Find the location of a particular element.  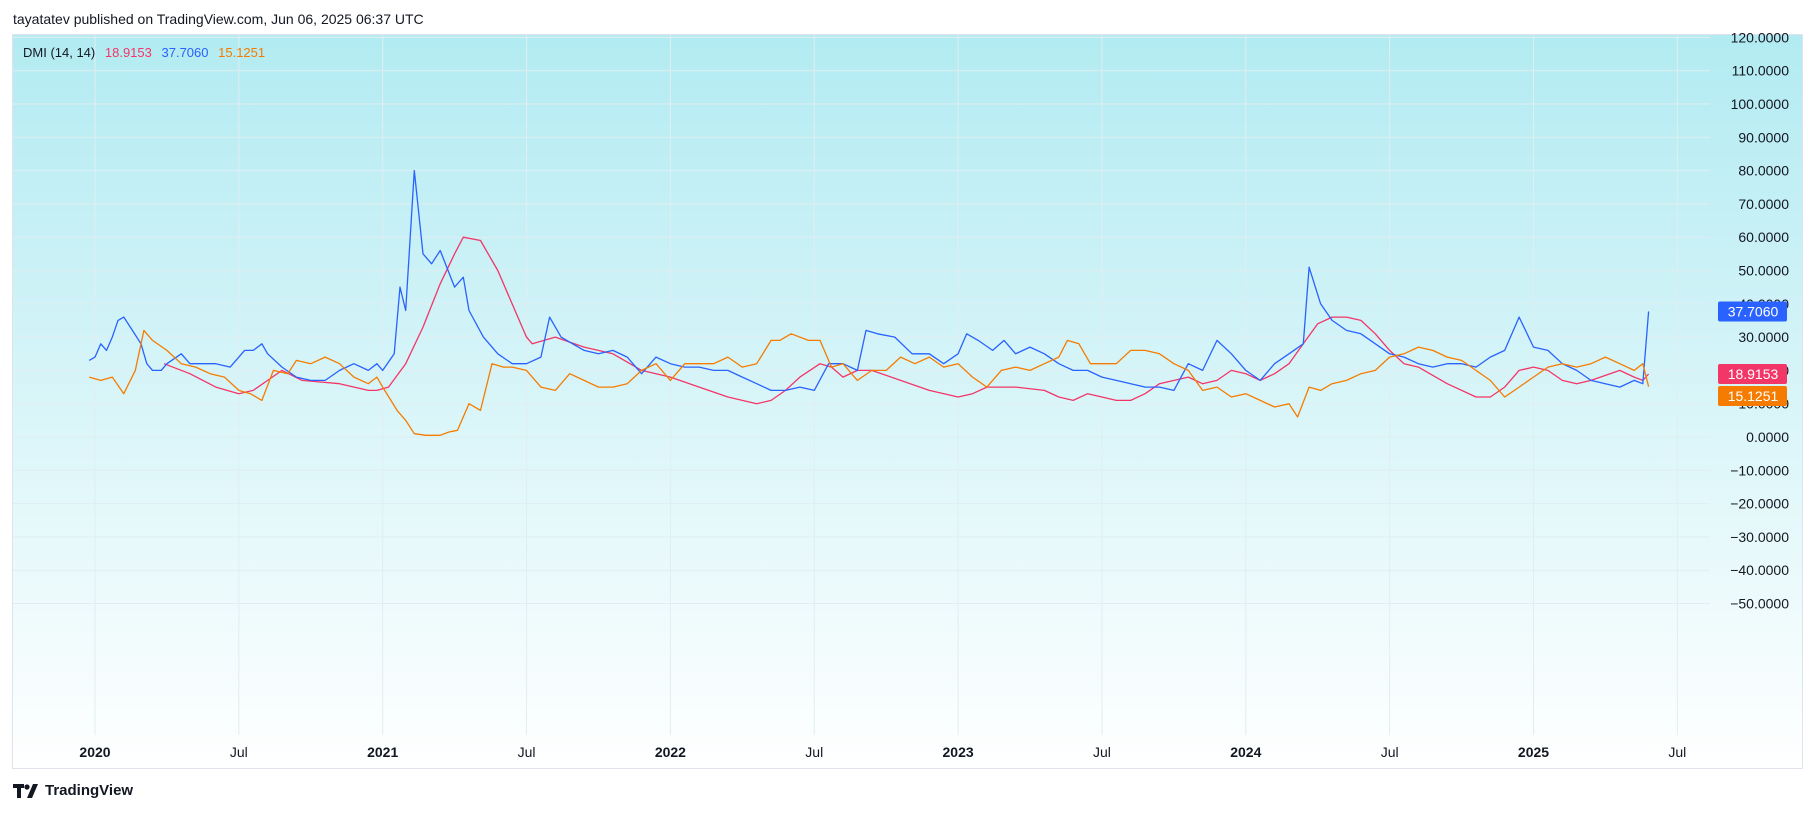

footer-brand: TradingView is located at coordinates (73, 790).